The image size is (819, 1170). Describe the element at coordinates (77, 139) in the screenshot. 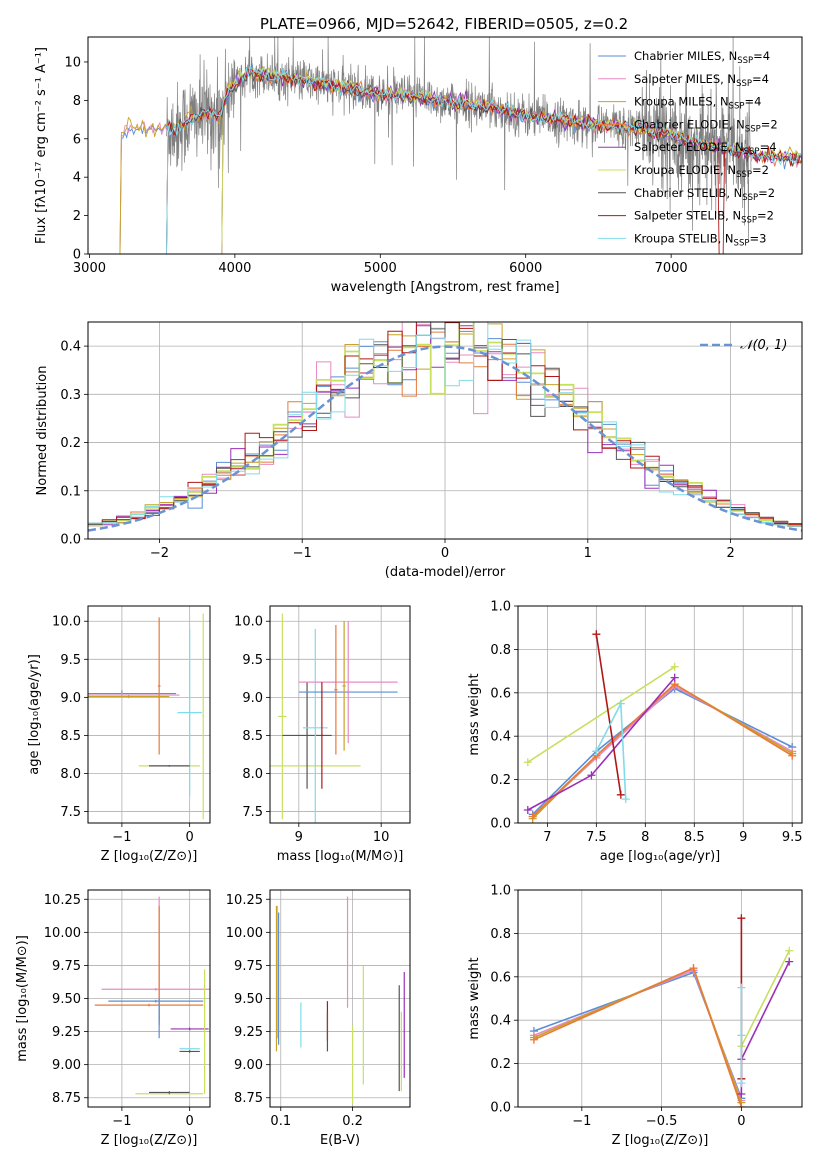

I see `spectrum-ytick-label: 6` at that location.